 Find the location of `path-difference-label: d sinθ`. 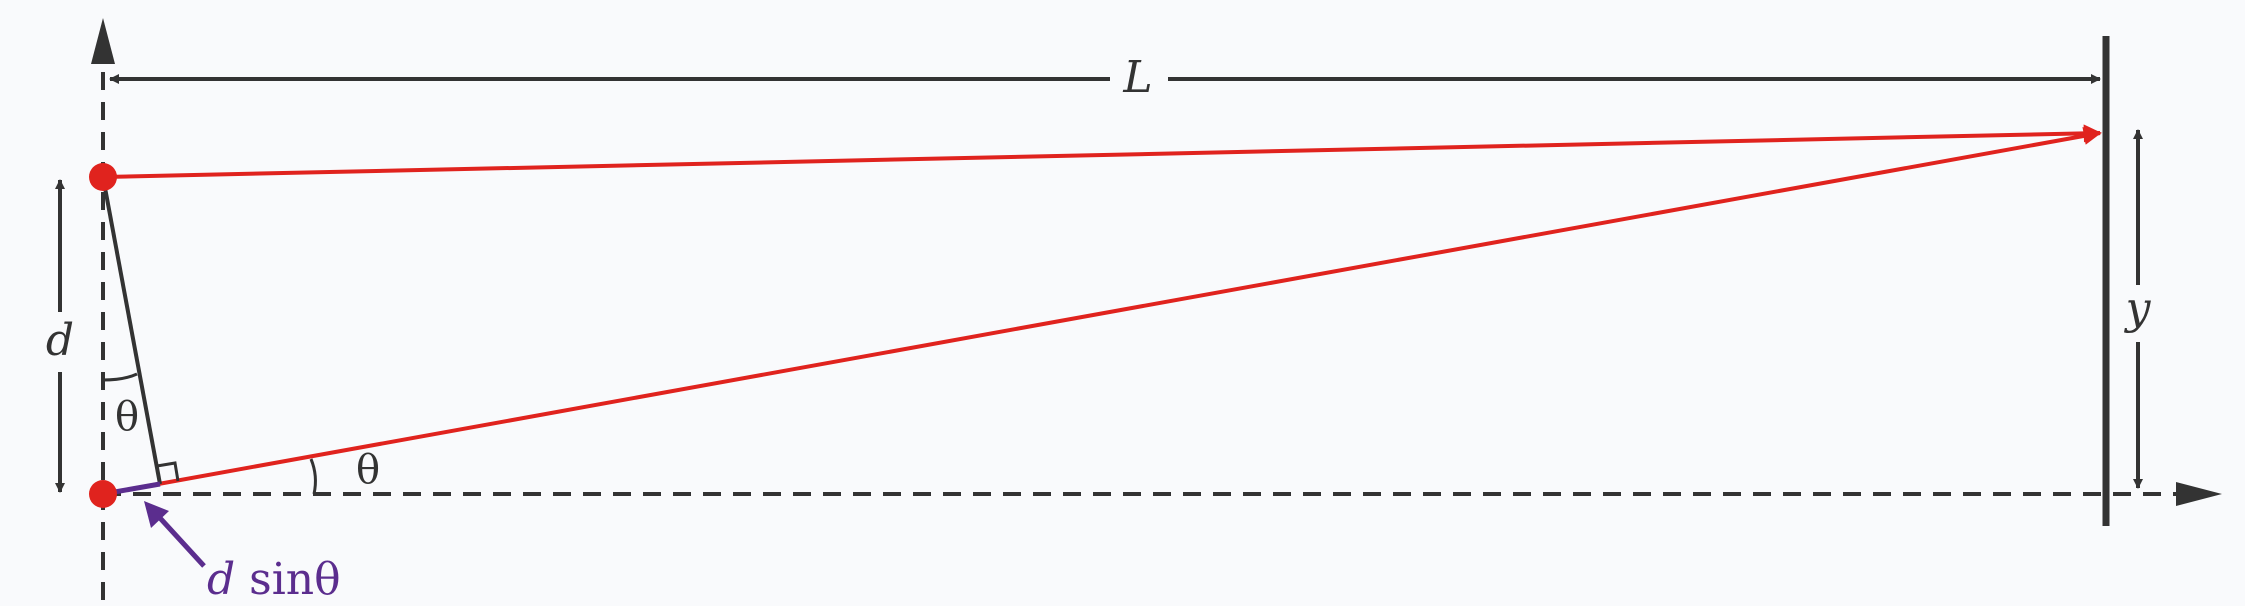

path-difference-label: d sinθ is located at coordinates (274, 579).